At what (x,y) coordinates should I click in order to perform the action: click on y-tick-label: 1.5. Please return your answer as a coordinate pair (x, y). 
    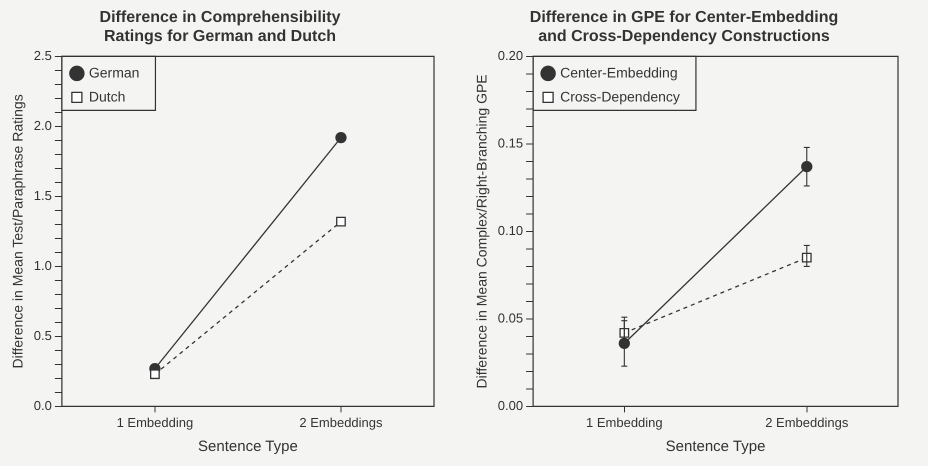
    Looking at the image, I should click on (43, 195).